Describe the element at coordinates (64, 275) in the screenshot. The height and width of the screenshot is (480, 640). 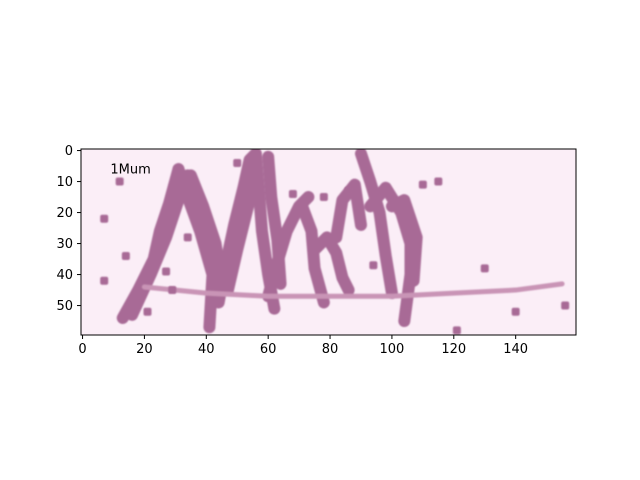
I see `y-tick-label: 40` at that location.